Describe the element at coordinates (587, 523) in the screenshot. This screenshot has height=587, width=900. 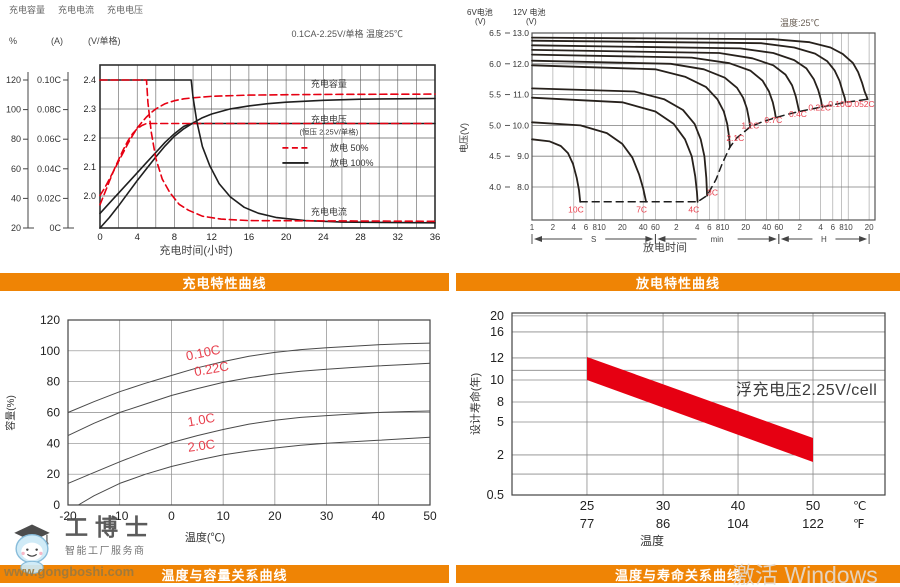
I see `fahrenheit-tick-label: 77` at that location.